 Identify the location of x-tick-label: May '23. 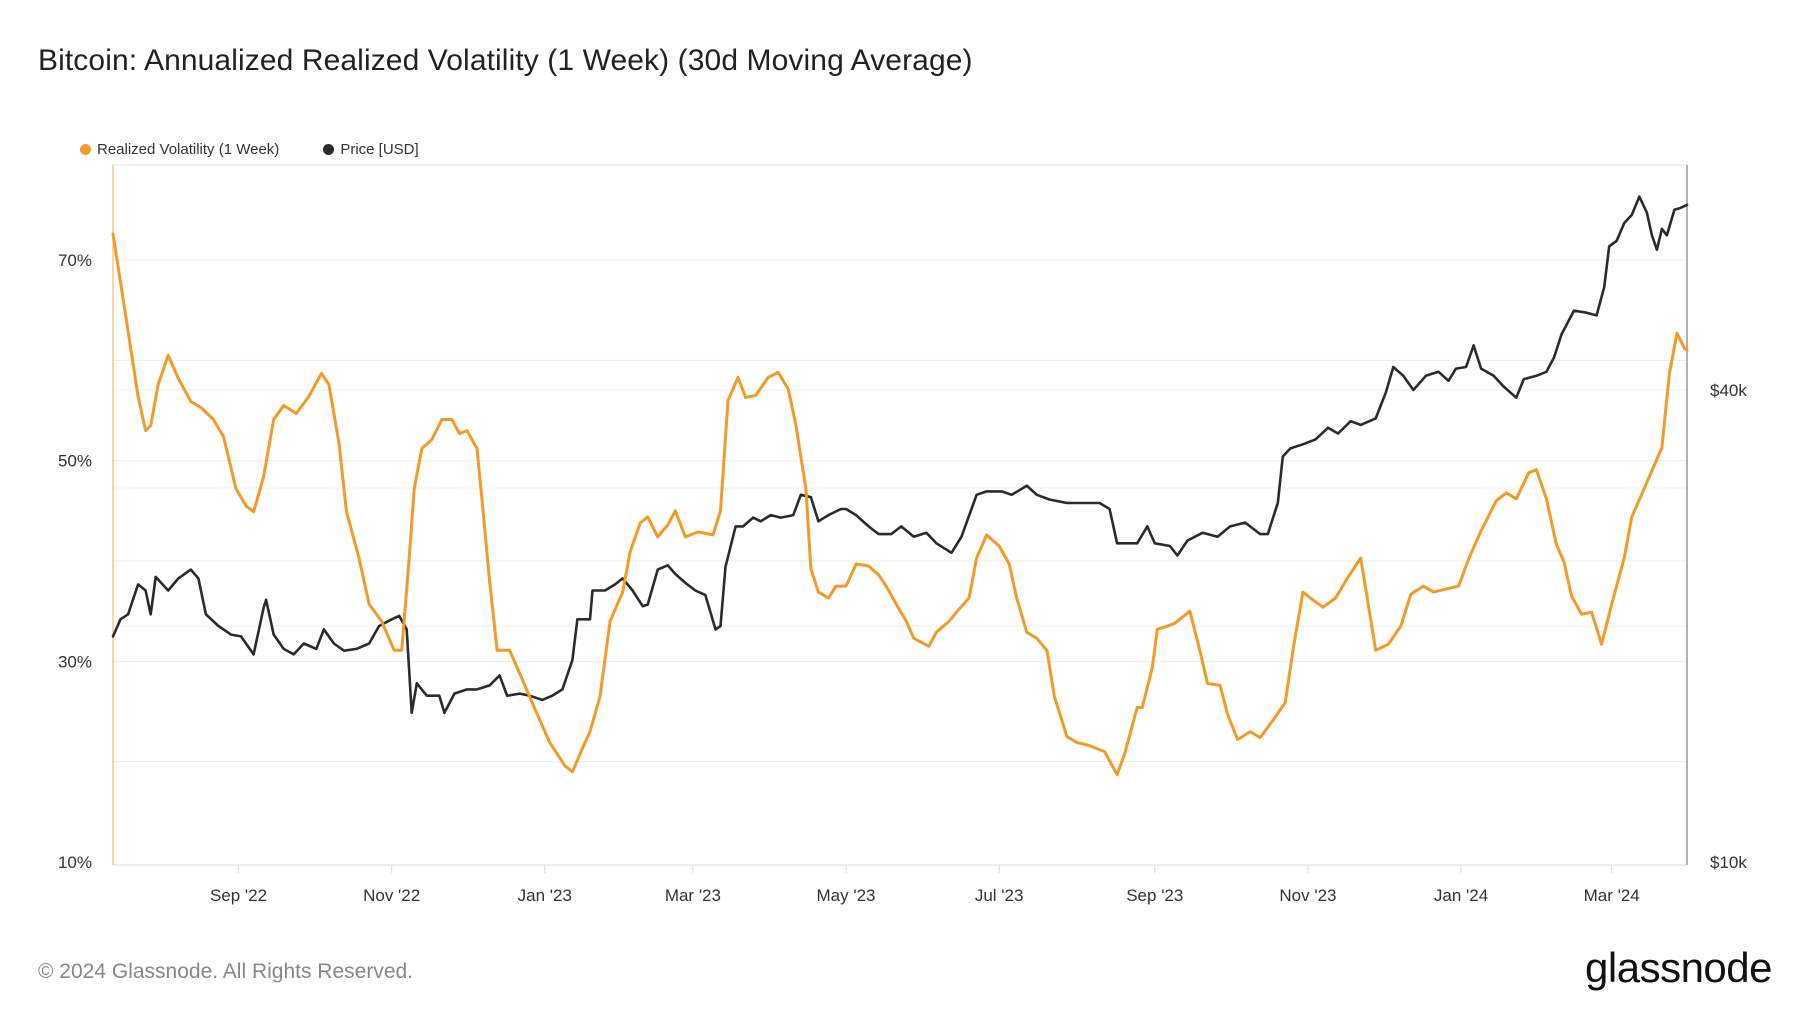
(846, 895).